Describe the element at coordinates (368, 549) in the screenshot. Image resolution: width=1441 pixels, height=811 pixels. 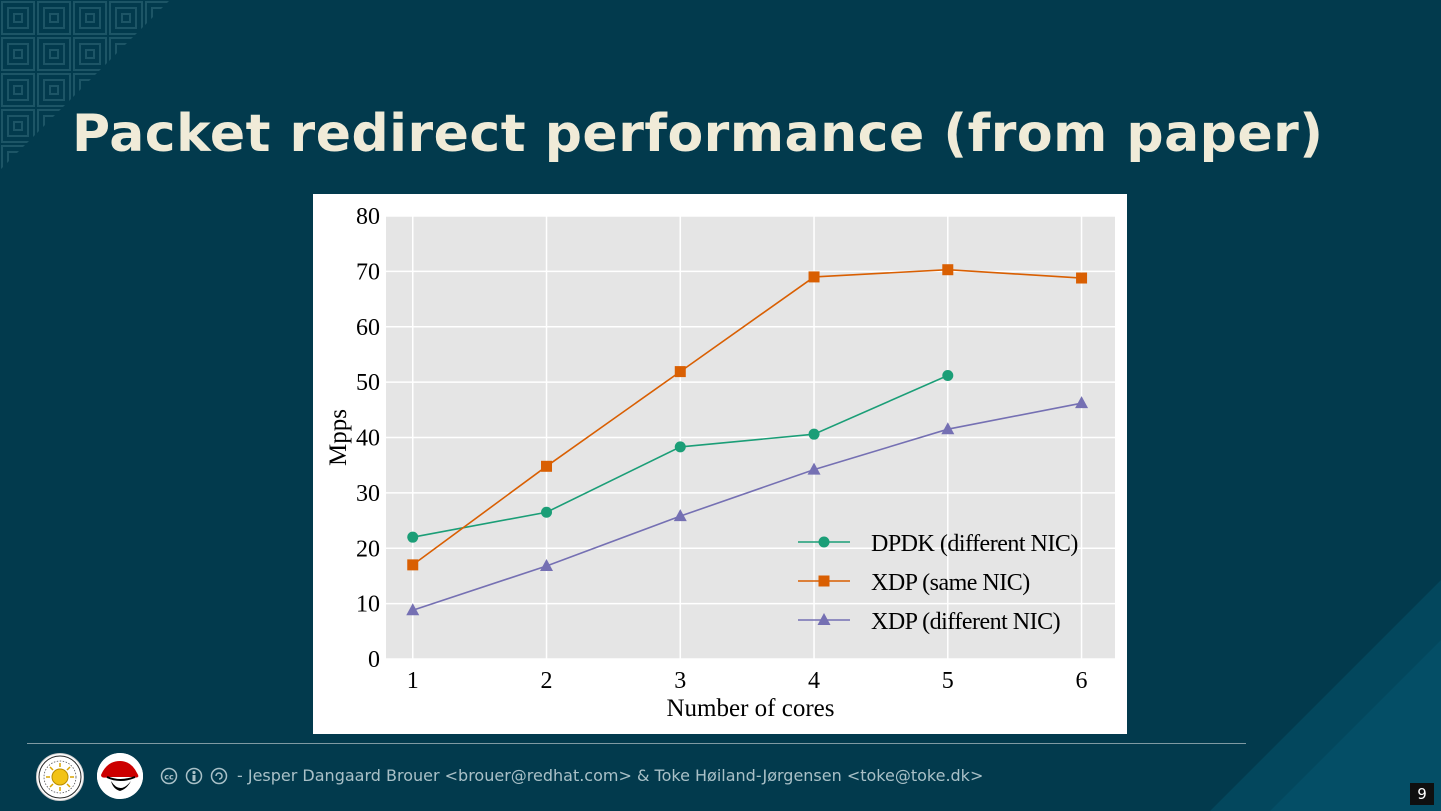
I see `y-tick-label: 20` at that location.